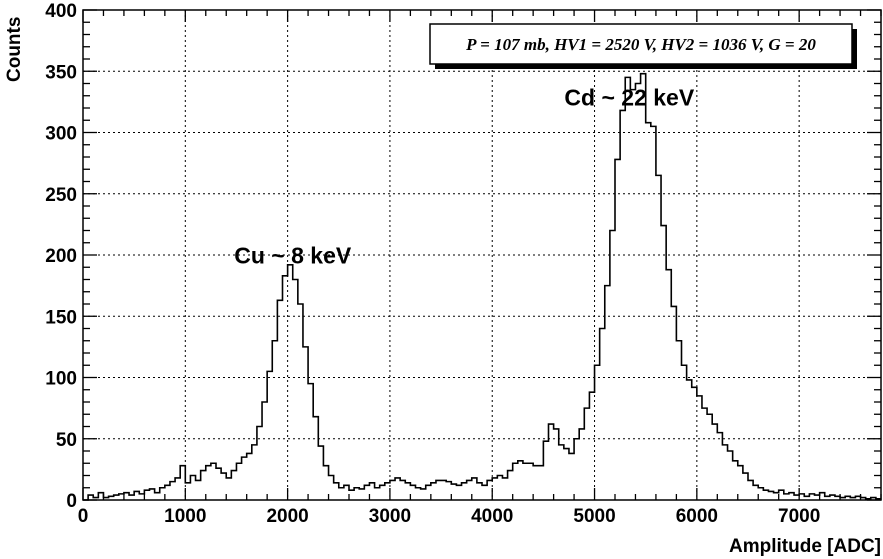 The image size is (883, 559). I want to click on y-tick-label: 250, so click(61, 195).